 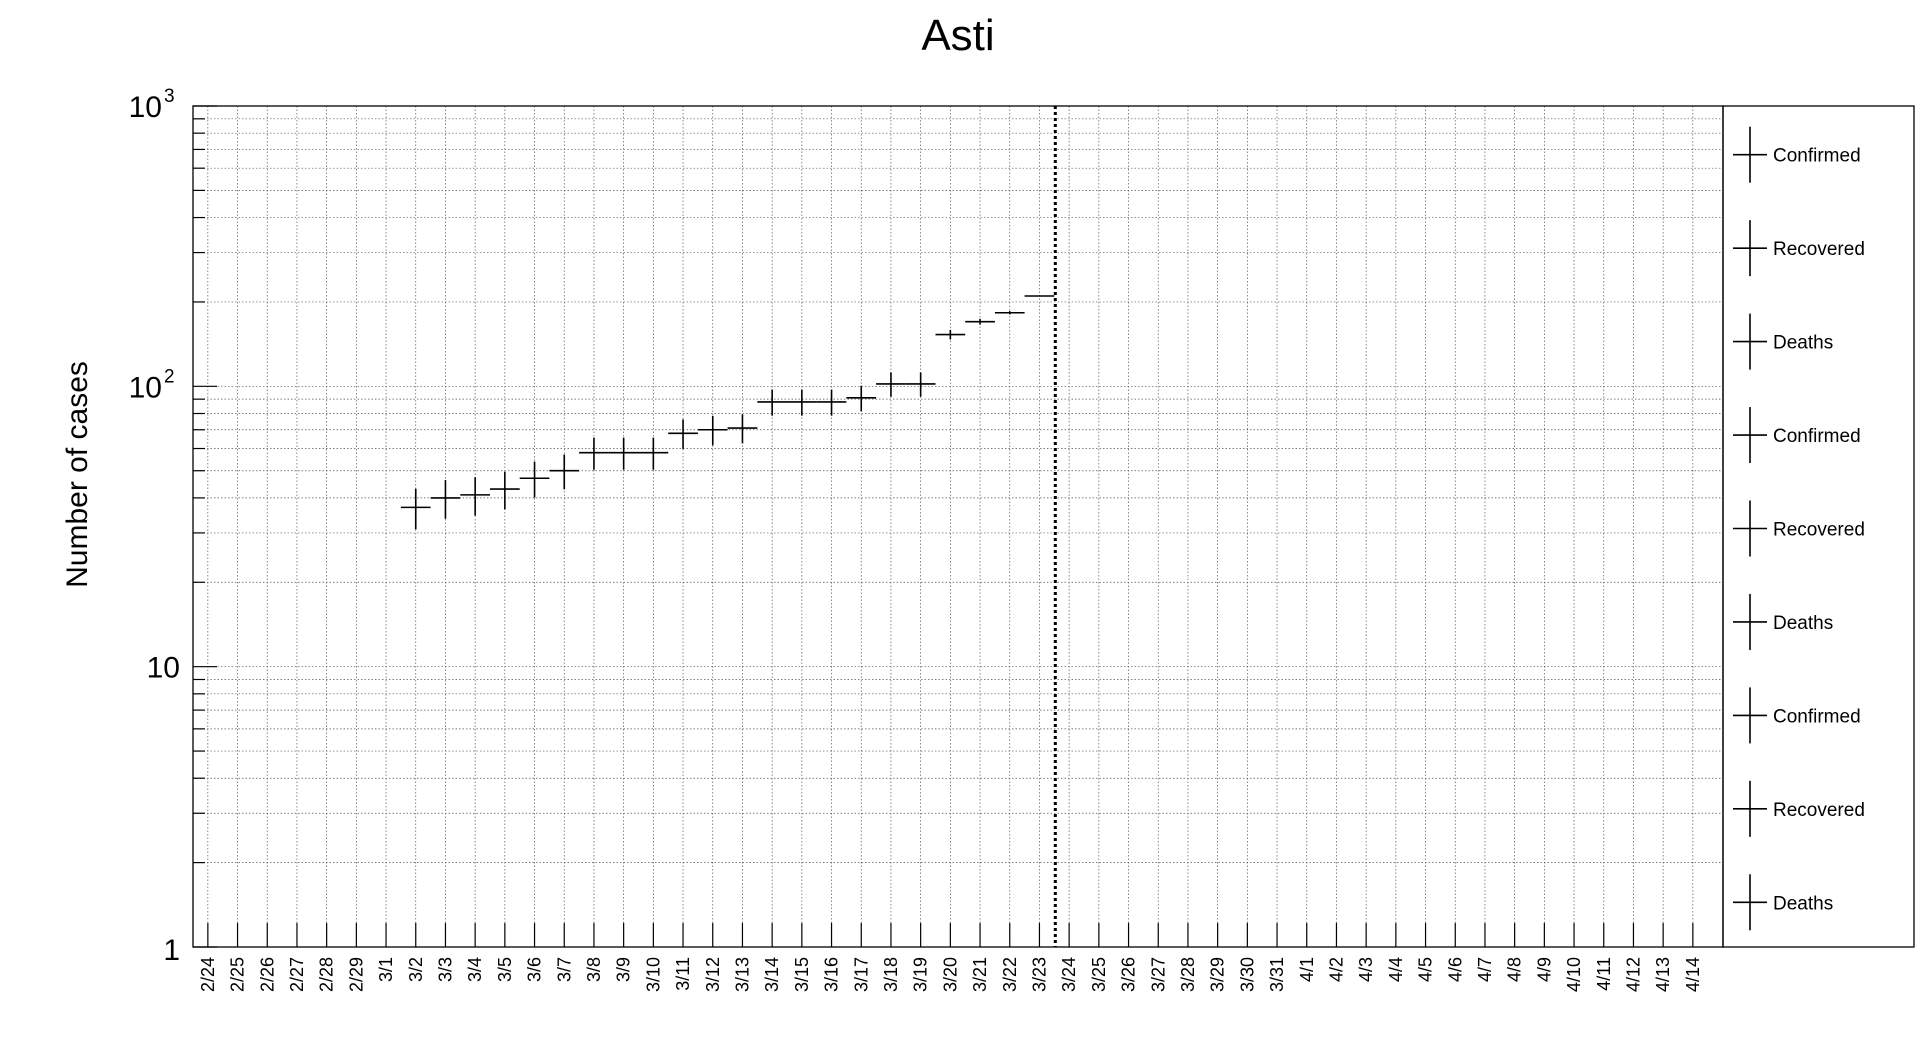 What do you see at coordinates (832, 974) in the screenshot?
I see `x-tick-label: 3/16` at bounding box center [832, 974].